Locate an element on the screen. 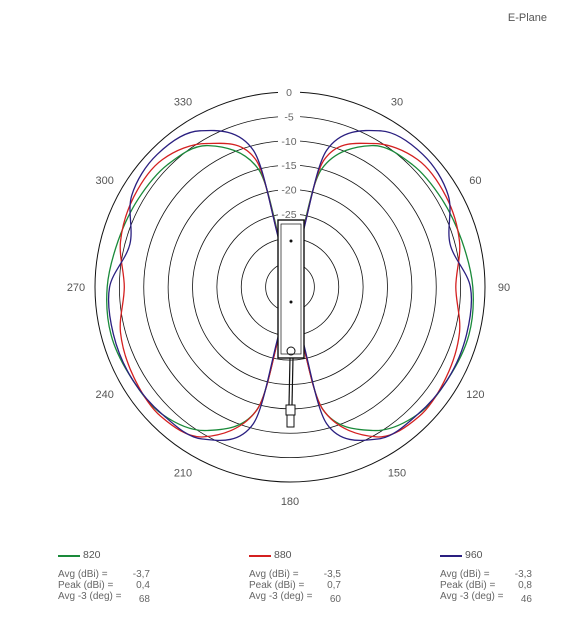 This screenshot has width=581, height=640. avg3-value: 46 is located at coordinates (526, 599).